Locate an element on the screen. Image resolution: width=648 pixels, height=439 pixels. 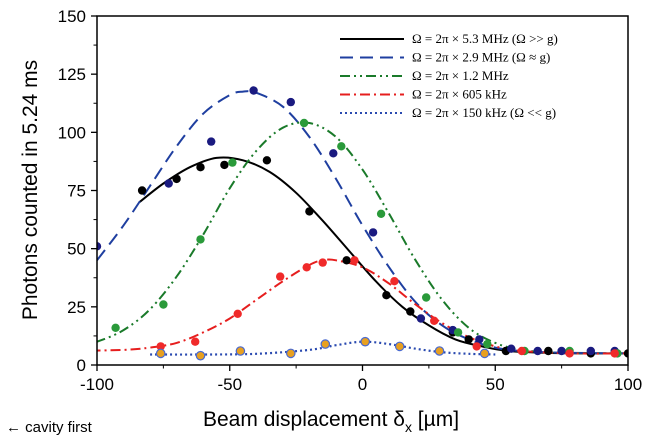
y-tick-label: 100 is located at coordinates (72, 132).